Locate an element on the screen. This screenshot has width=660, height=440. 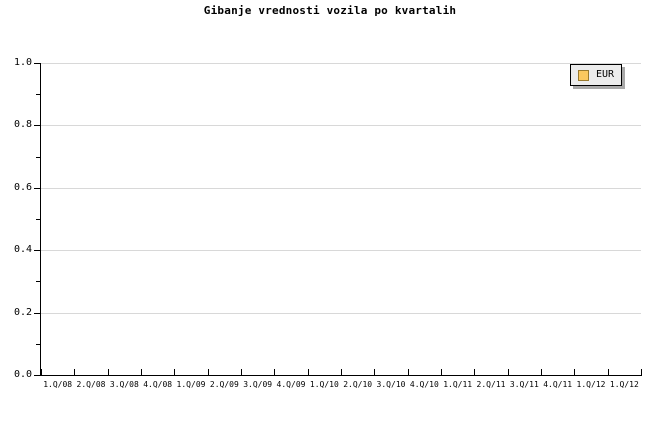
y-axis-label-wrap: 1.0 is located at coordinates (16, 63).